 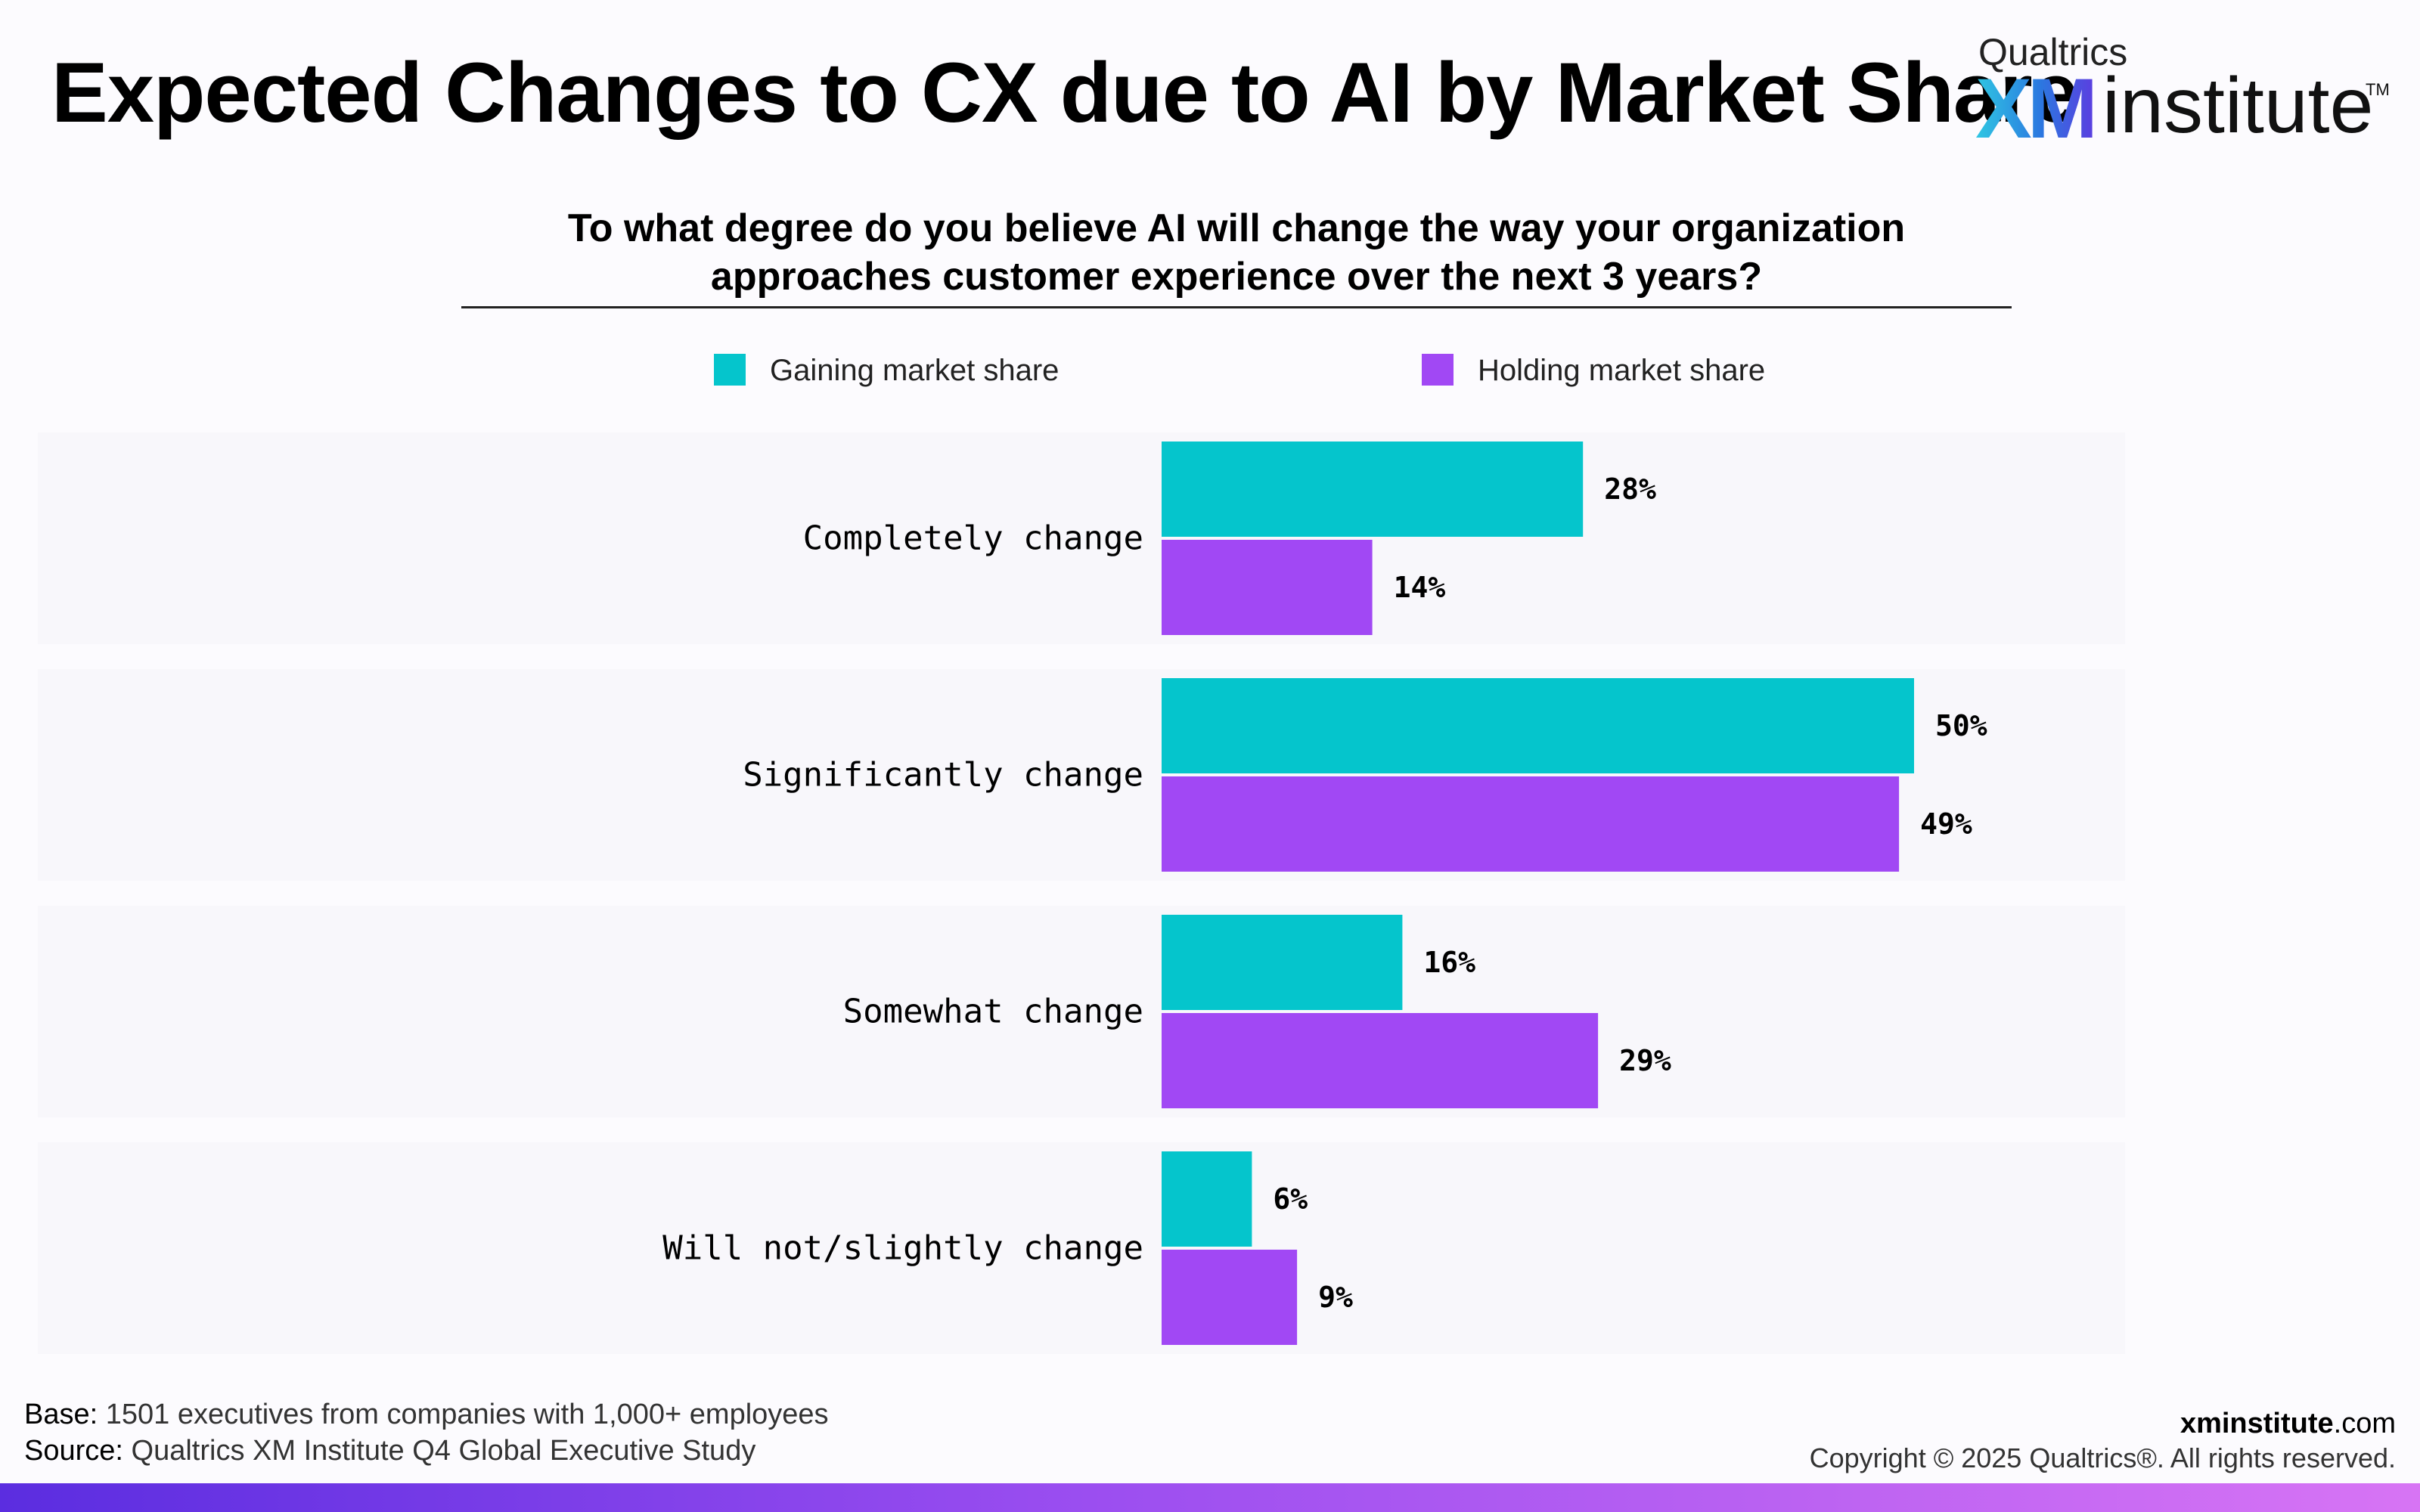 I want to click on data-label-gaining-market-share-completely-change: 28%, so click(x=1630, y=489).